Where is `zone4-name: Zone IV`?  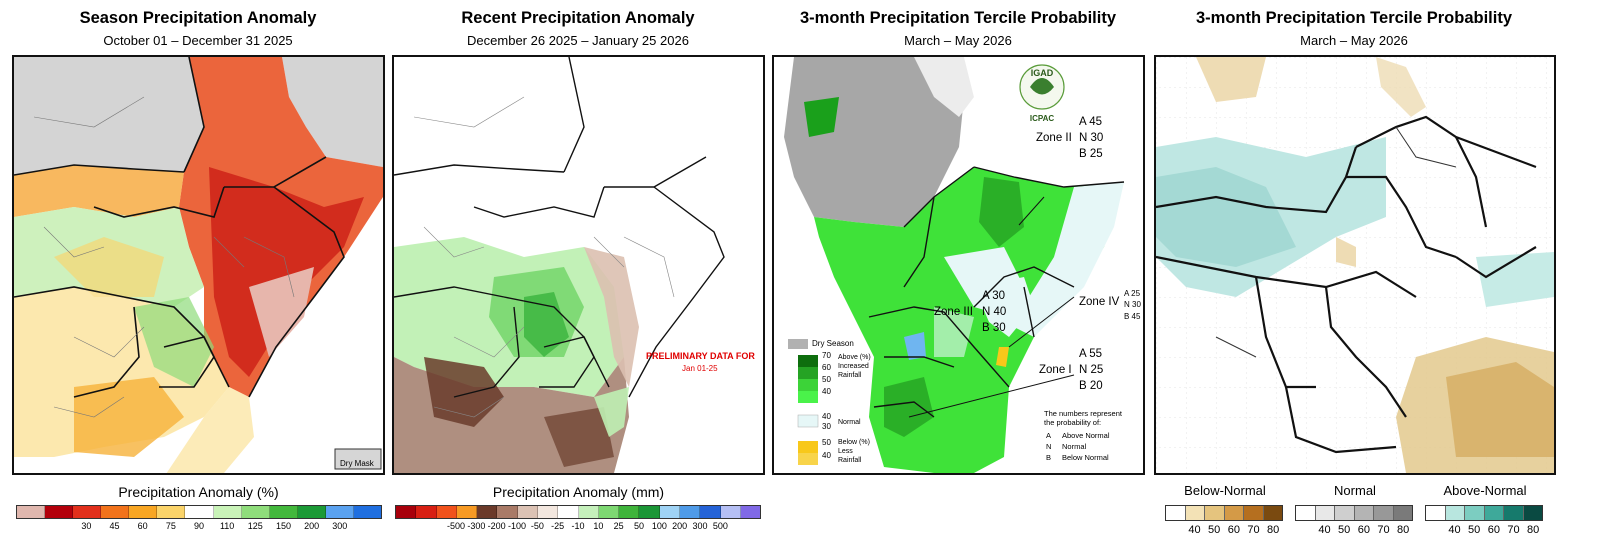 zone4-name: Zone IV is located at coordinates (1099, 302).